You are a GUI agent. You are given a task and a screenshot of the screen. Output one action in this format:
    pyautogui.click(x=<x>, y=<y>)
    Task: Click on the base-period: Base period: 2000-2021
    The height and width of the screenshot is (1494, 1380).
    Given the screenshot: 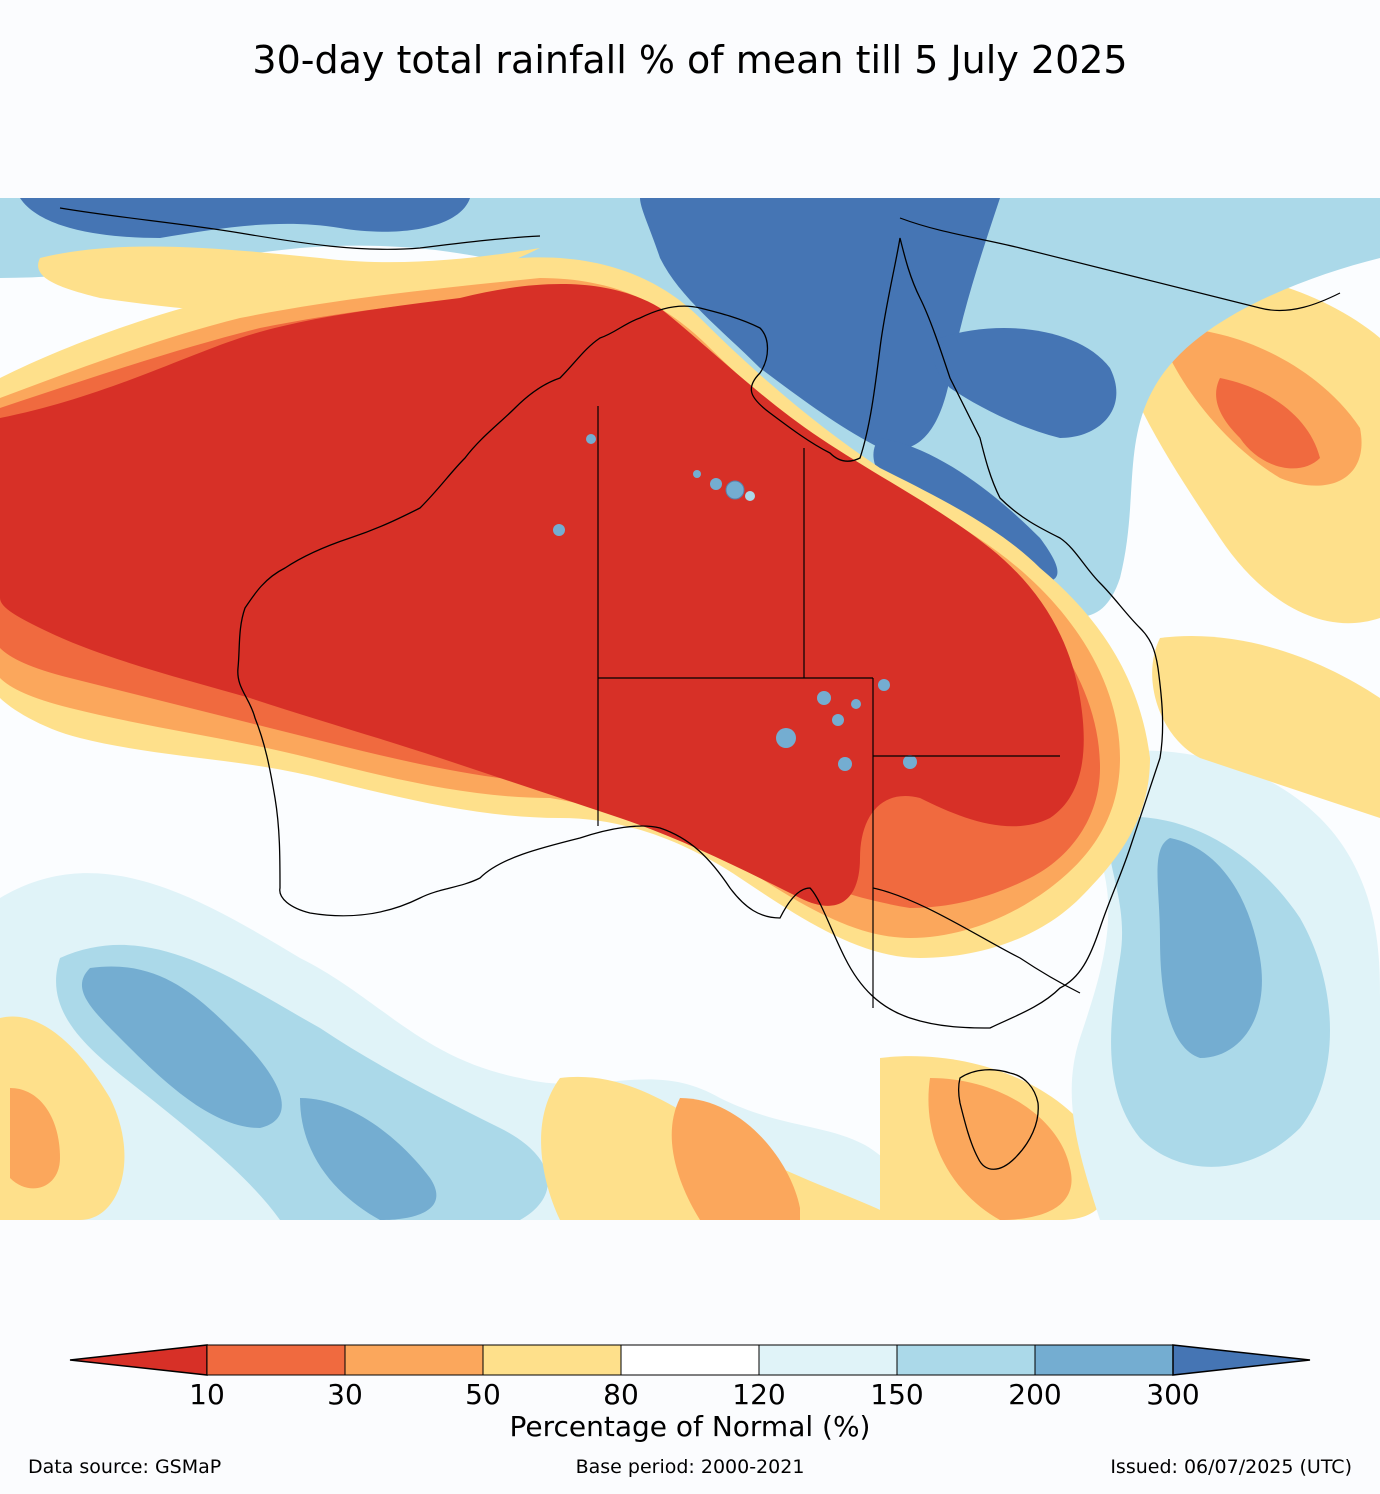 What is the action you would take?
    pyautogui.click(x=690, y=1467)
    